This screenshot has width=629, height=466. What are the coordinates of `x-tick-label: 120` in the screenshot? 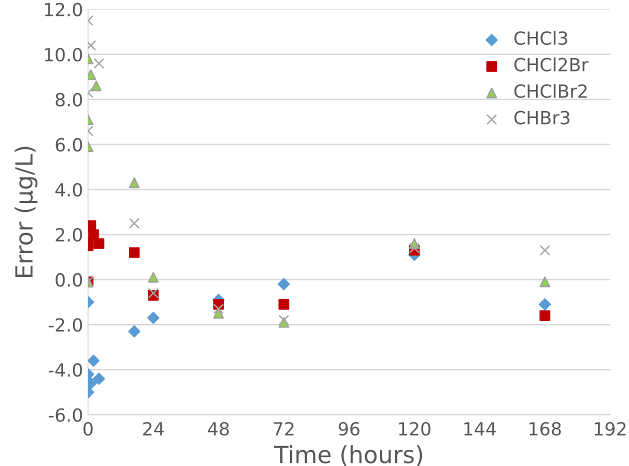 It's located at (414, 429).